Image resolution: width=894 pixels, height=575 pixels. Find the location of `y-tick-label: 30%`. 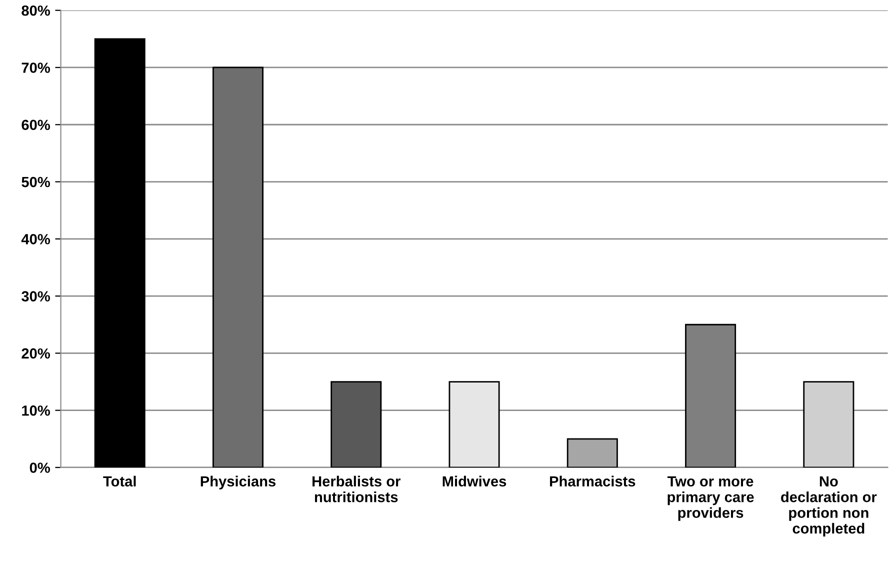

y-tick-label: 30% is located at coordinates (36, 296).